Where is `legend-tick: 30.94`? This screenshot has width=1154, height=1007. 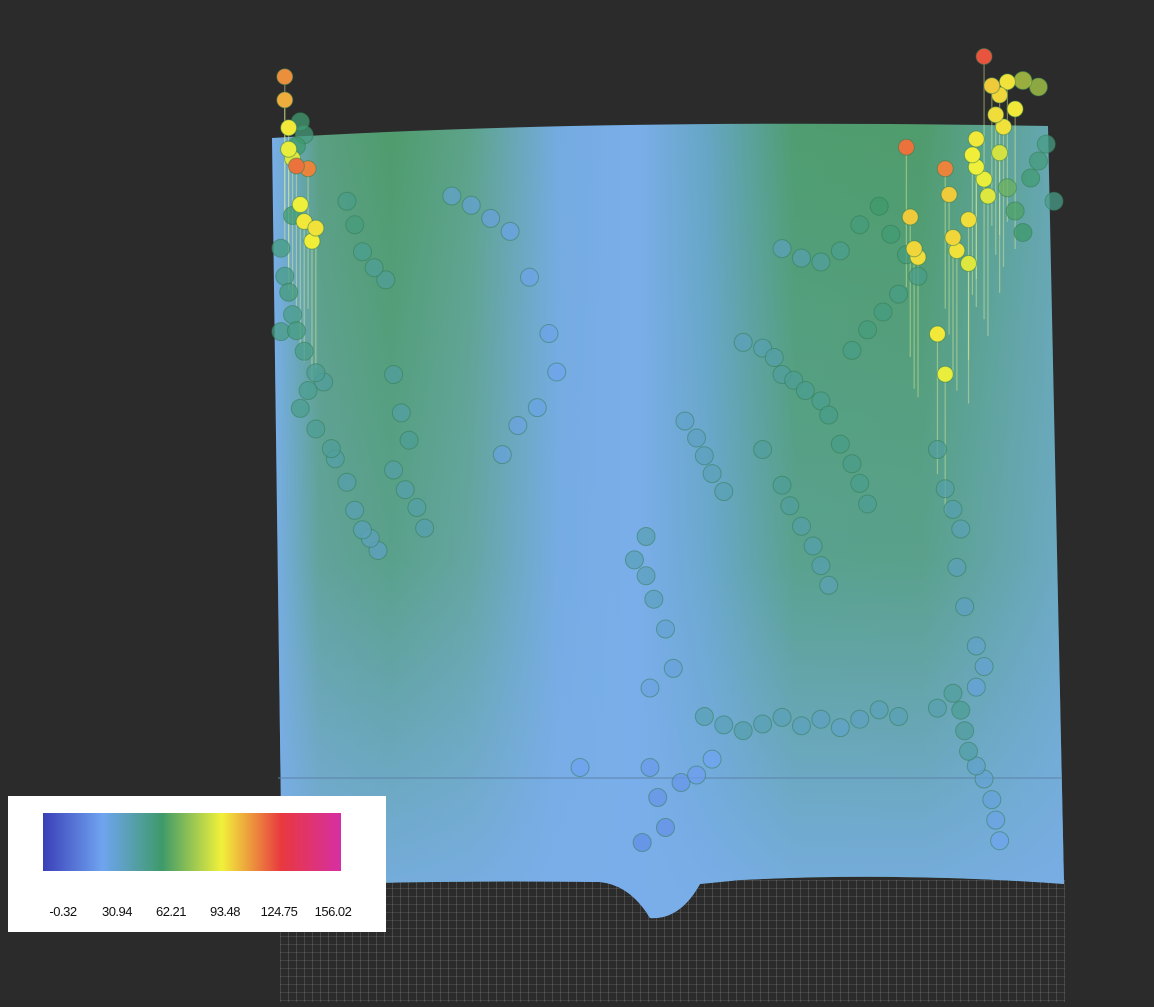 legend-tick: 30.94 is located at coordinates (117, 911).